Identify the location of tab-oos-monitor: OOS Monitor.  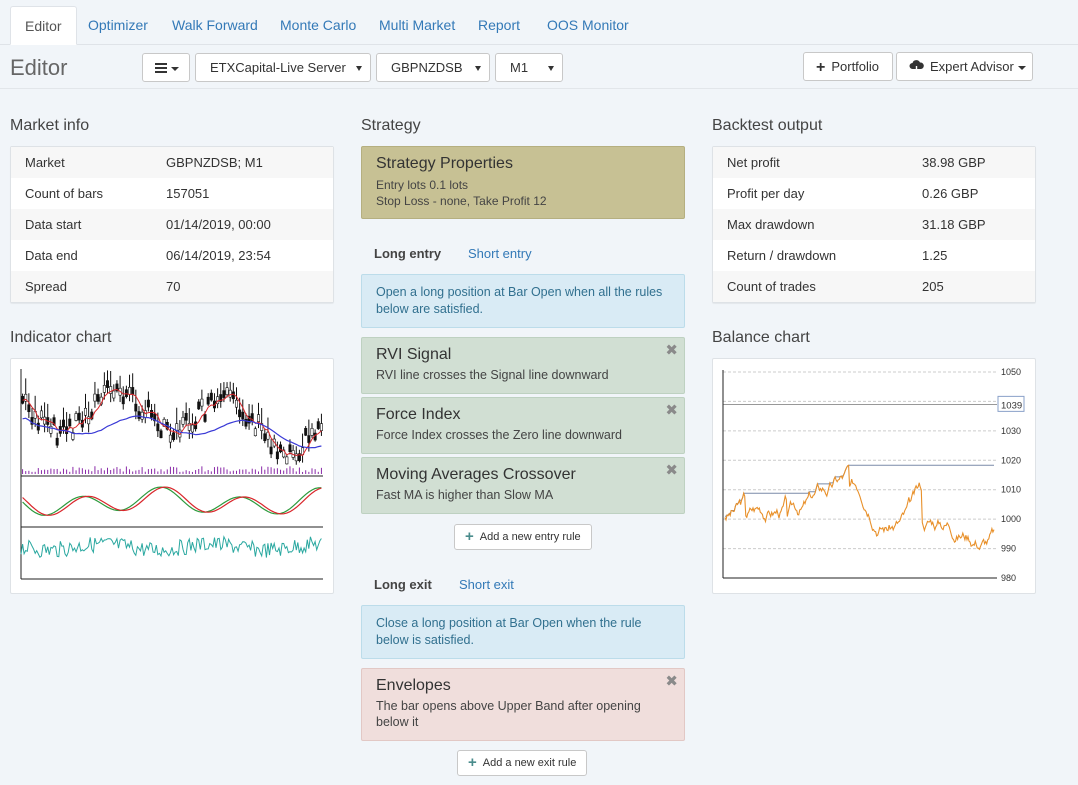
(588, 25).